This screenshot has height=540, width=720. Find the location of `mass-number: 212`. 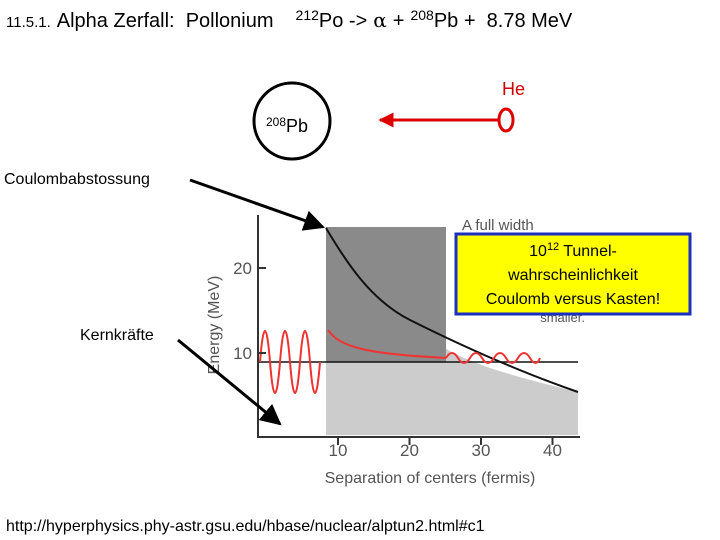

mass-number: 212 is located at coordinates (308, 15).